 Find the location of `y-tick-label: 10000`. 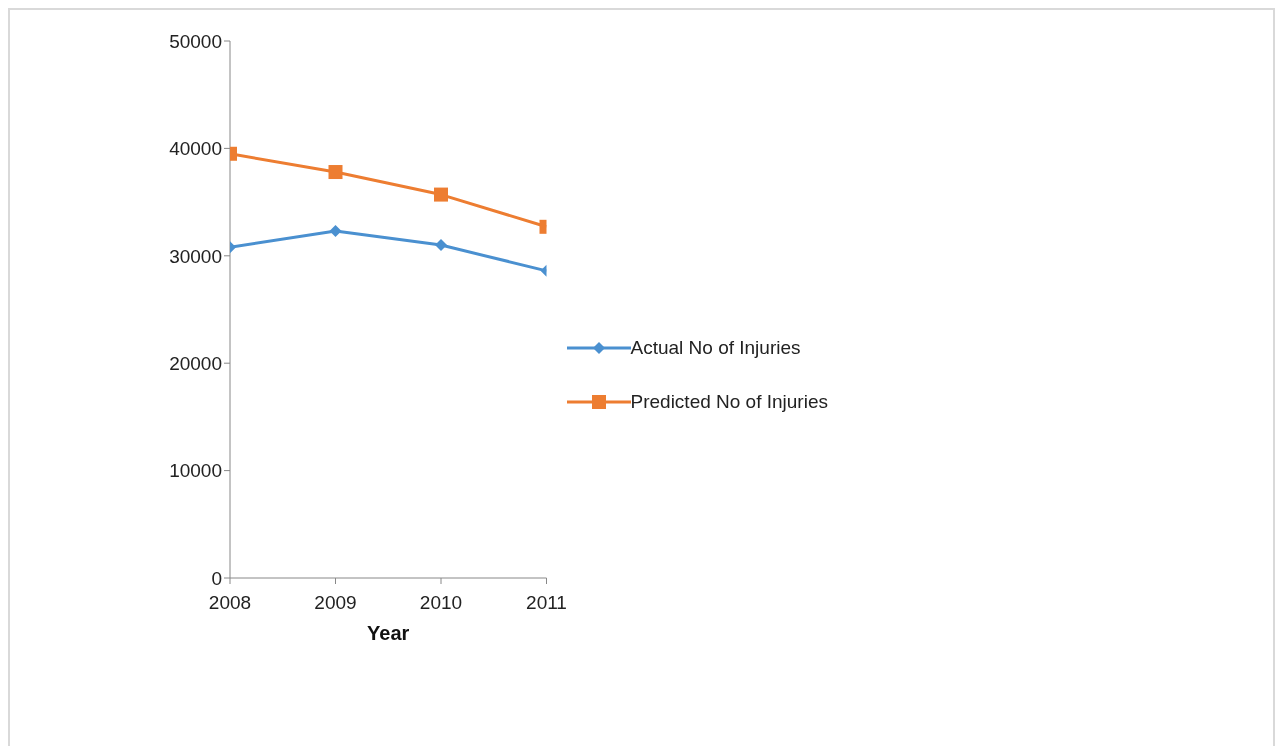

y-tick-label: 10000 is located at coordinates (195, 471).